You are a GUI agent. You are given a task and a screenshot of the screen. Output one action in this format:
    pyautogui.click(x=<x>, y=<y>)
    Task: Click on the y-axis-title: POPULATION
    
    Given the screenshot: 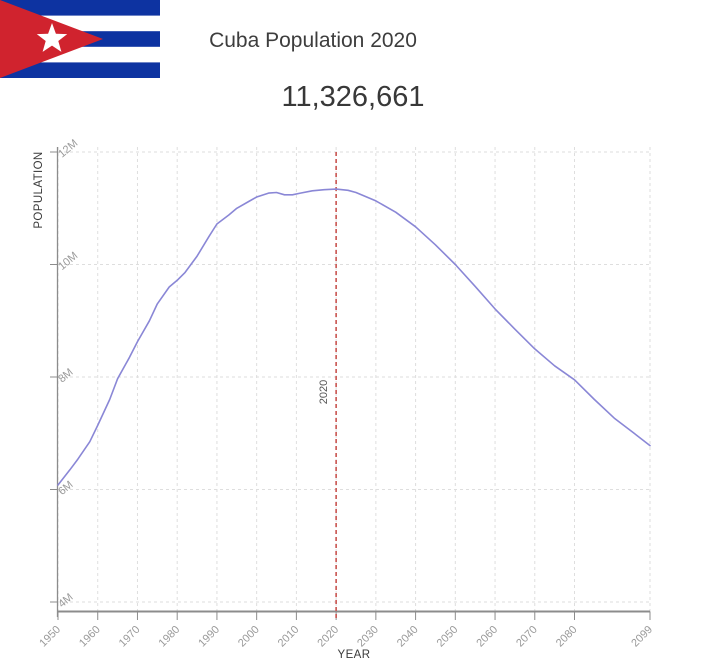 What is the action you would take?
    pyautogui.click(x=39, y=189)
    